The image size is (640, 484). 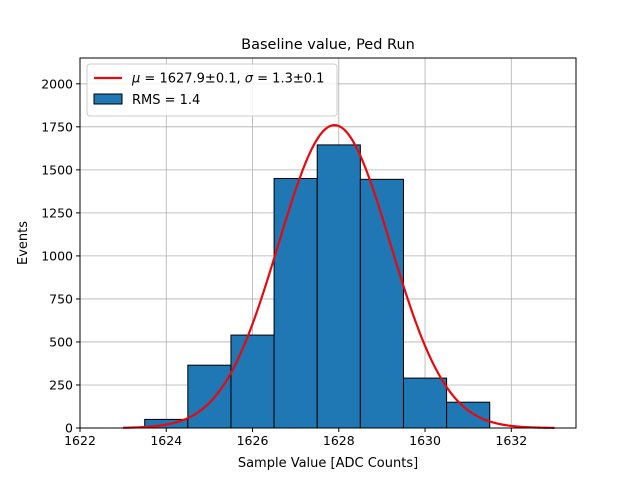 What do you see at coordinates (61, 298) in the screenshot?
I see `y-tick-label: 750` at bounding box center [61, 298].